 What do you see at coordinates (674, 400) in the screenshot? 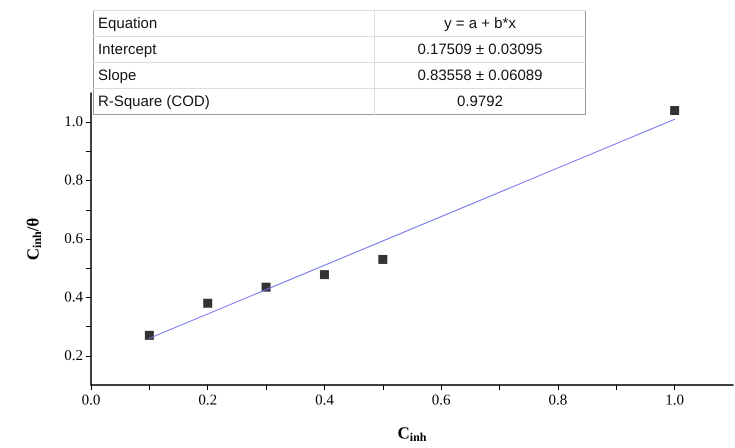
I see `x-tick-label: 1.0` at bounding box center [674, 400].